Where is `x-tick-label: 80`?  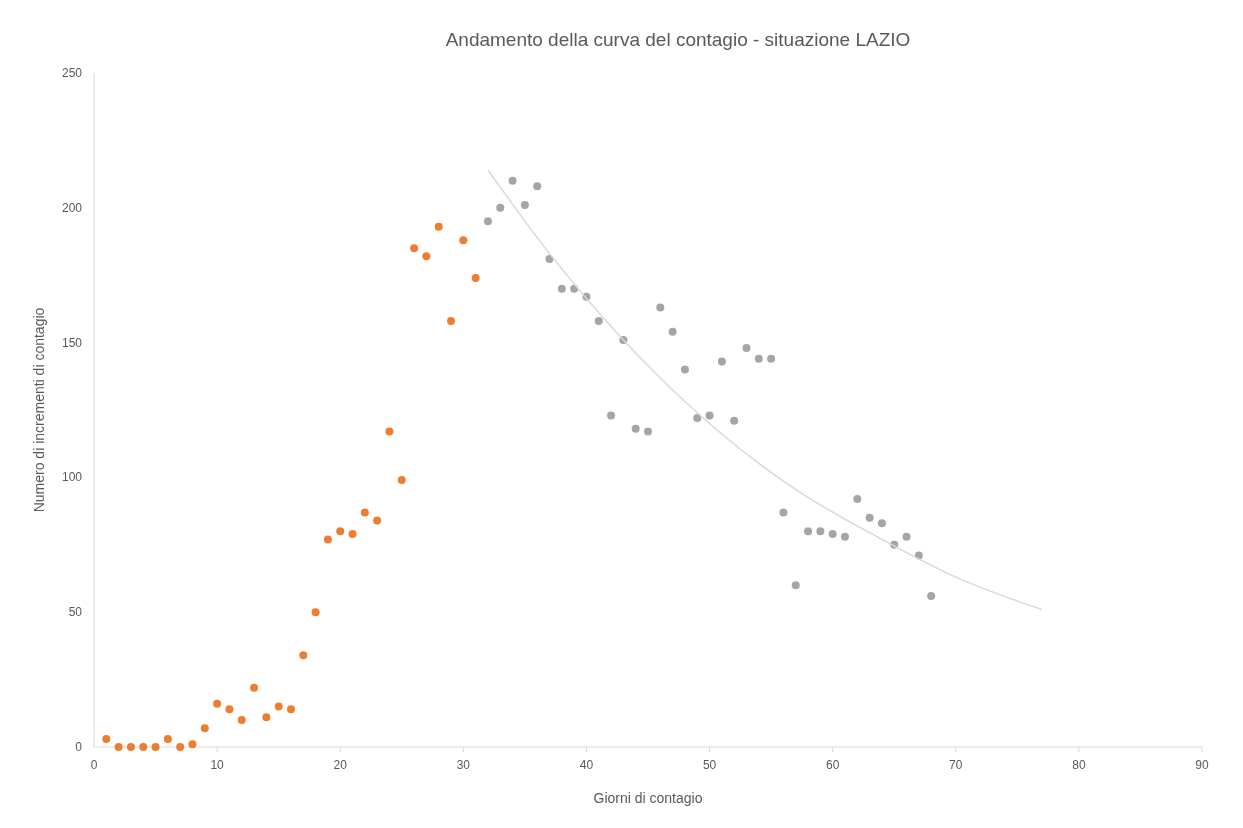
x-tick-label: 80 is located at coordinates (1079, 765).